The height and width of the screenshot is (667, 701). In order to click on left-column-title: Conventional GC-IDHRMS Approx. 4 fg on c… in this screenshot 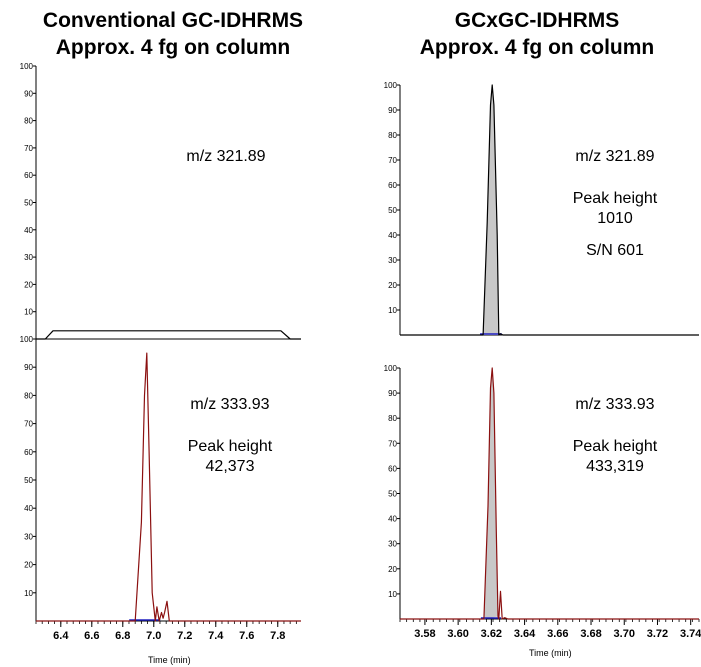, I will do `click(173, 34)`.